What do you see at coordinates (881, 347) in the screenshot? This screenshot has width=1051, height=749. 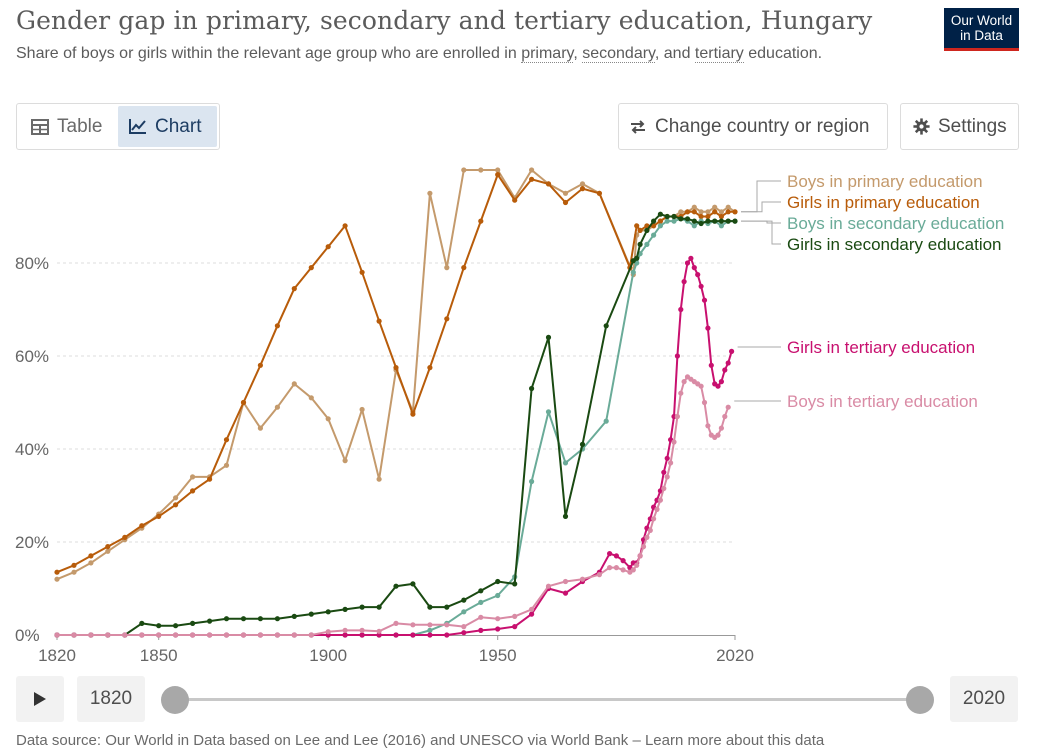 I see `legend-label: Girls in tertiary education` at bounding box center [881, 347].